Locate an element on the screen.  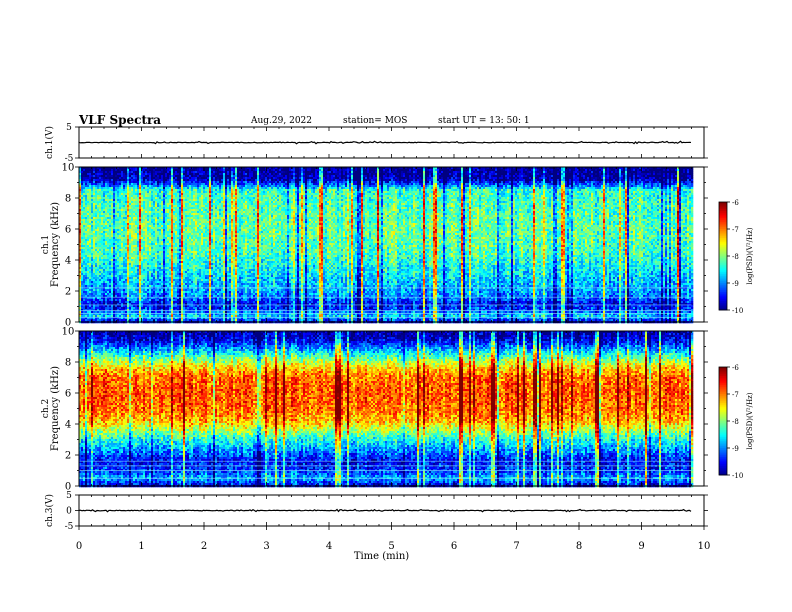
ch1-waveform-panel: 5-5ch.1(V) is located at coordinates (376, 143).